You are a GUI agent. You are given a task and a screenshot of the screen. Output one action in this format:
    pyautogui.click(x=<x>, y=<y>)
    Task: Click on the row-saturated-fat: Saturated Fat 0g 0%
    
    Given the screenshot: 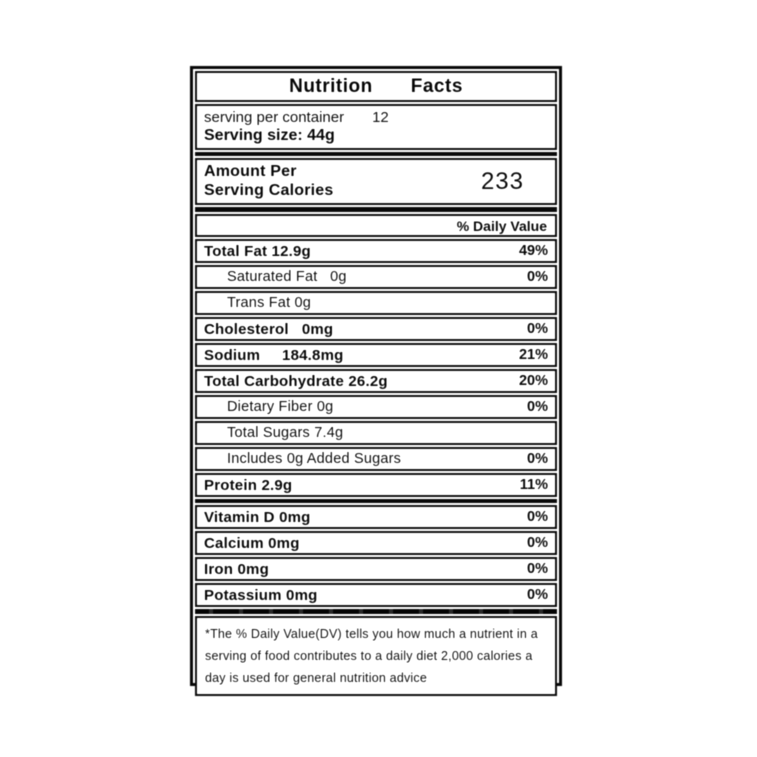 What is the action you would take?
    pyautogui.click(x=376, y=277)
    